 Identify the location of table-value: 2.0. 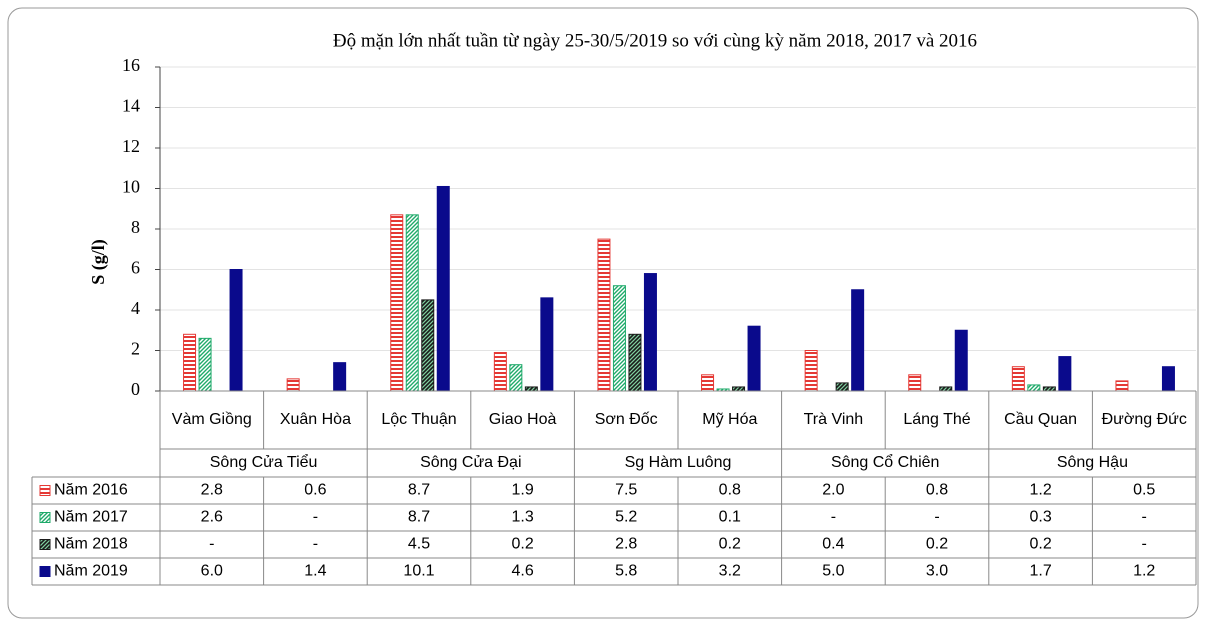
(833, 490).